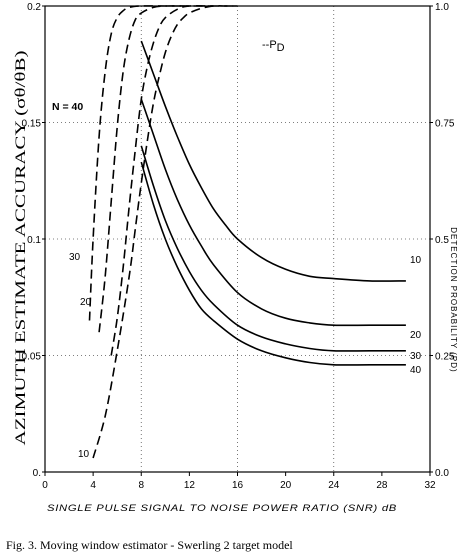 The height and width of the screenshot is (553, 474). I want to click on x-tick-label: 12, so click(190, 485).